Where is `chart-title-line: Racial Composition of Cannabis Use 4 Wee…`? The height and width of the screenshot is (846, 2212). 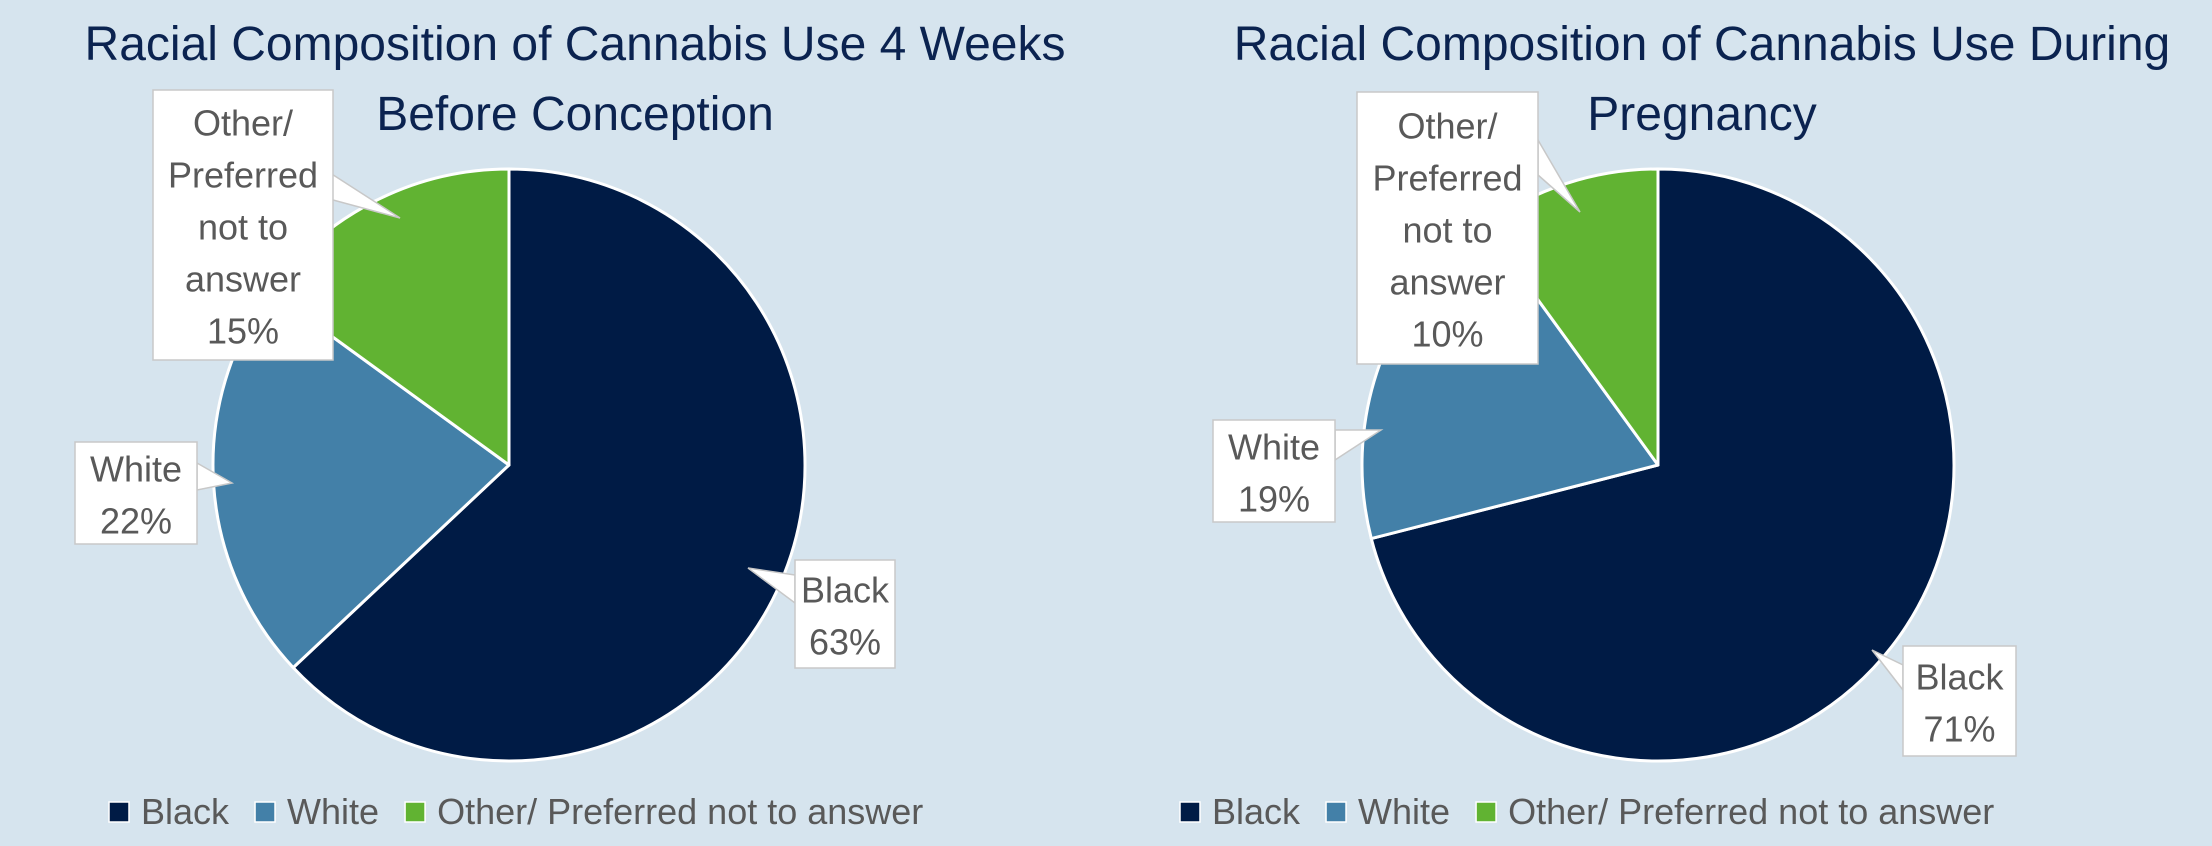
chart-title-line: Racial Composition of Cannabis Use 4 Wee… is located at coordinates (575, 44).